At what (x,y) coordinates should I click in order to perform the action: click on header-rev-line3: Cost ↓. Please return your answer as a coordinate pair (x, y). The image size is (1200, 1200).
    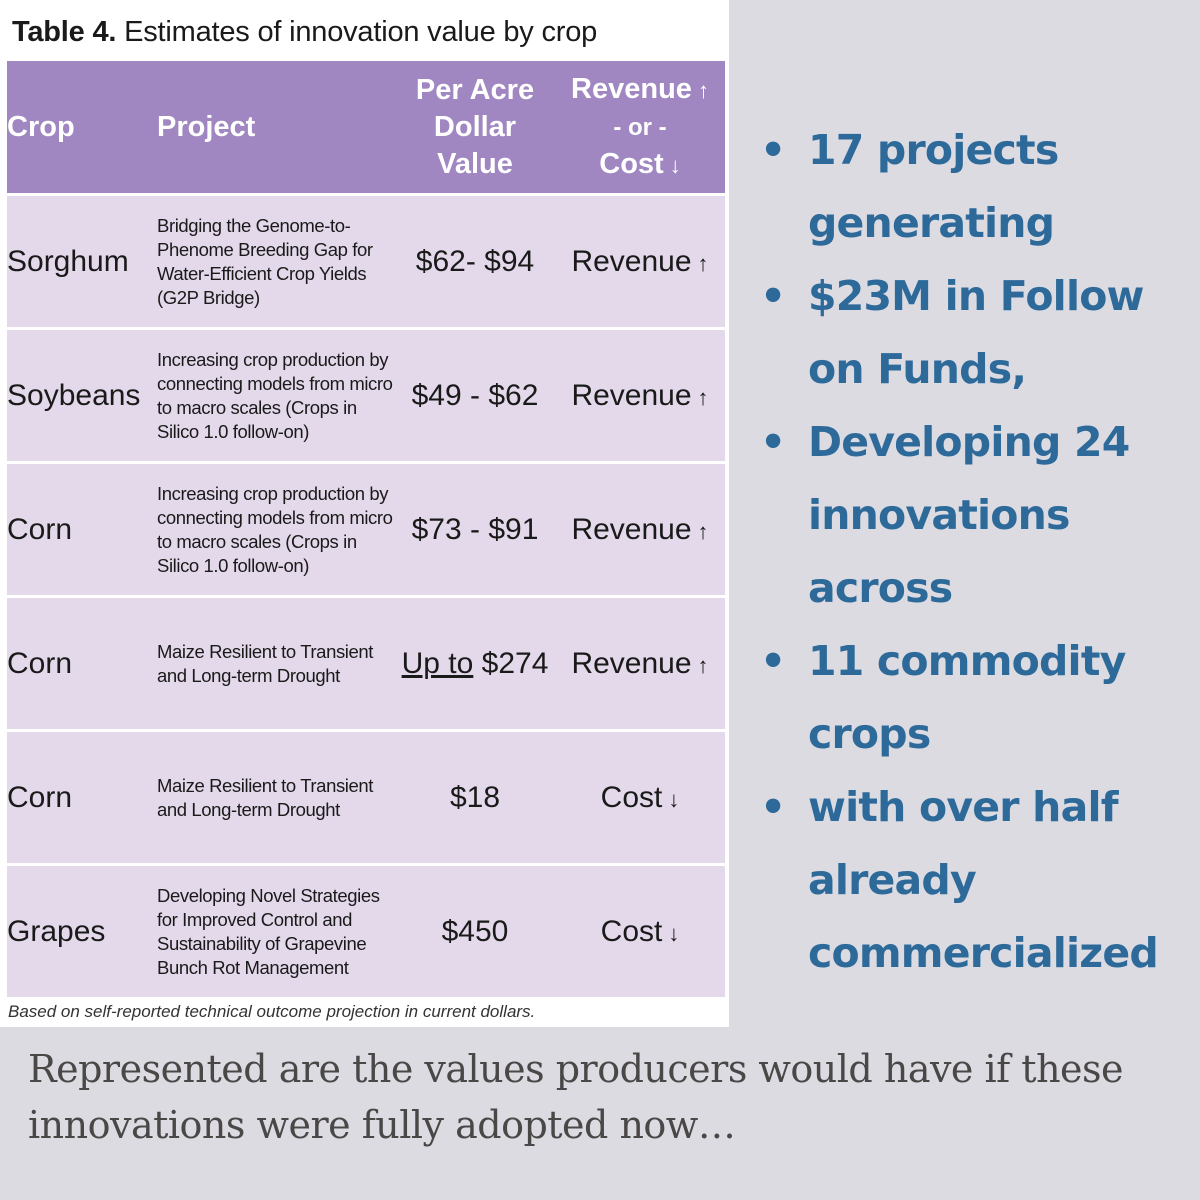
    Looking at the image, I should click on (640, 165).